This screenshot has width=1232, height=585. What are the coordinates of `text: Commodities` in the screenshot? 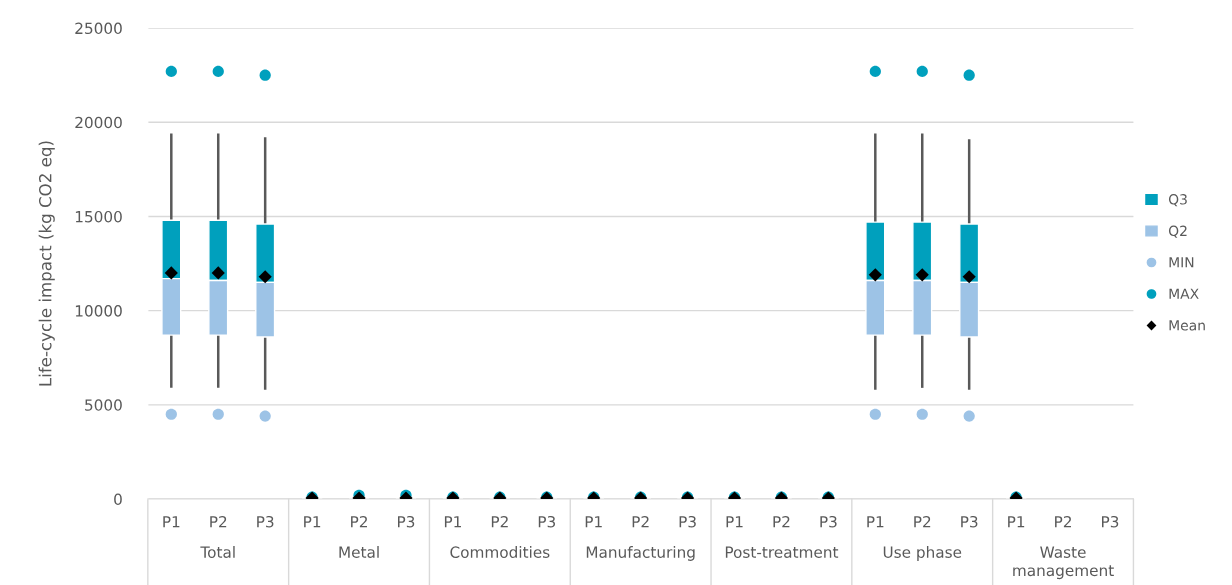 It's located at (500, 552).